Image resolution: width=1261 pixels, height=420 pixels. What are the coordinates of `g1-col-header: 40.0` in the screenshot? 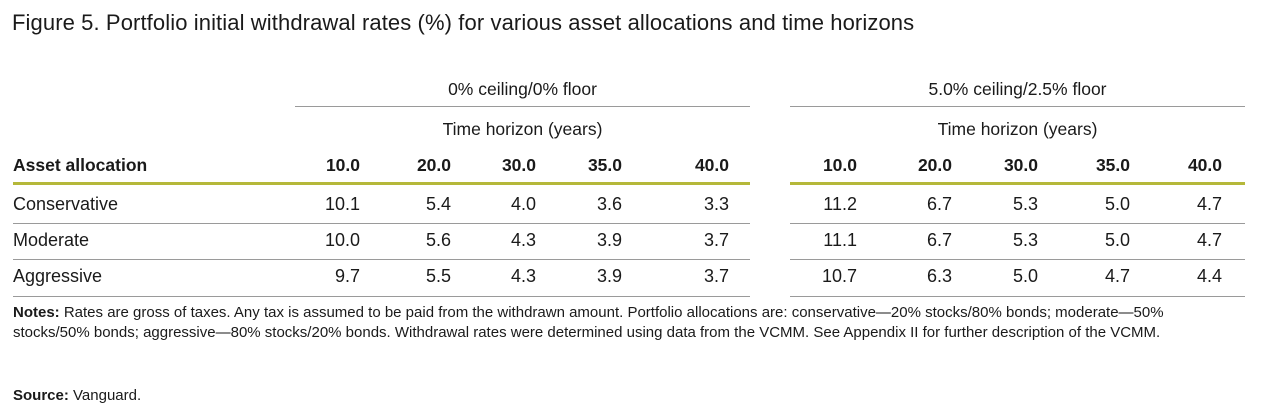 It's located at (711, 165).